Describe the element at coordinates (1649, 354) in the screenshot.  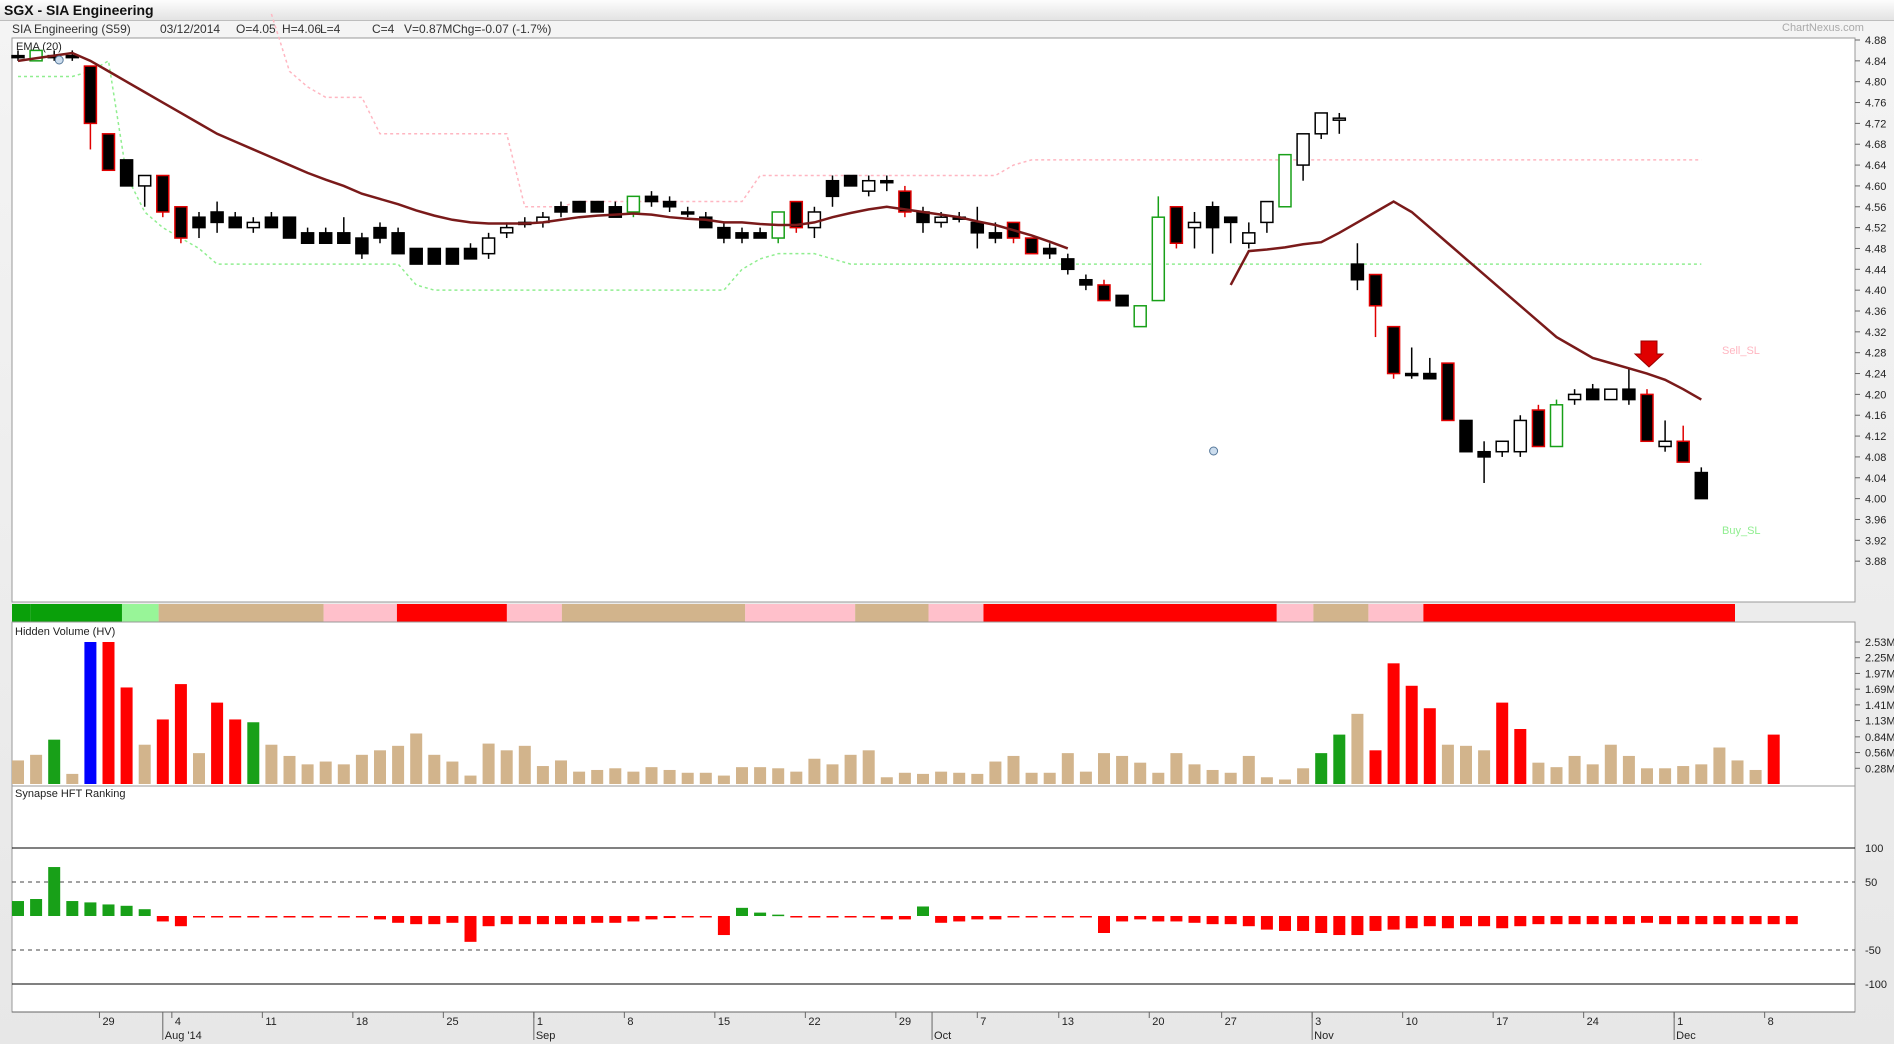
I see `sell-signal-arrow-icon` at that location.